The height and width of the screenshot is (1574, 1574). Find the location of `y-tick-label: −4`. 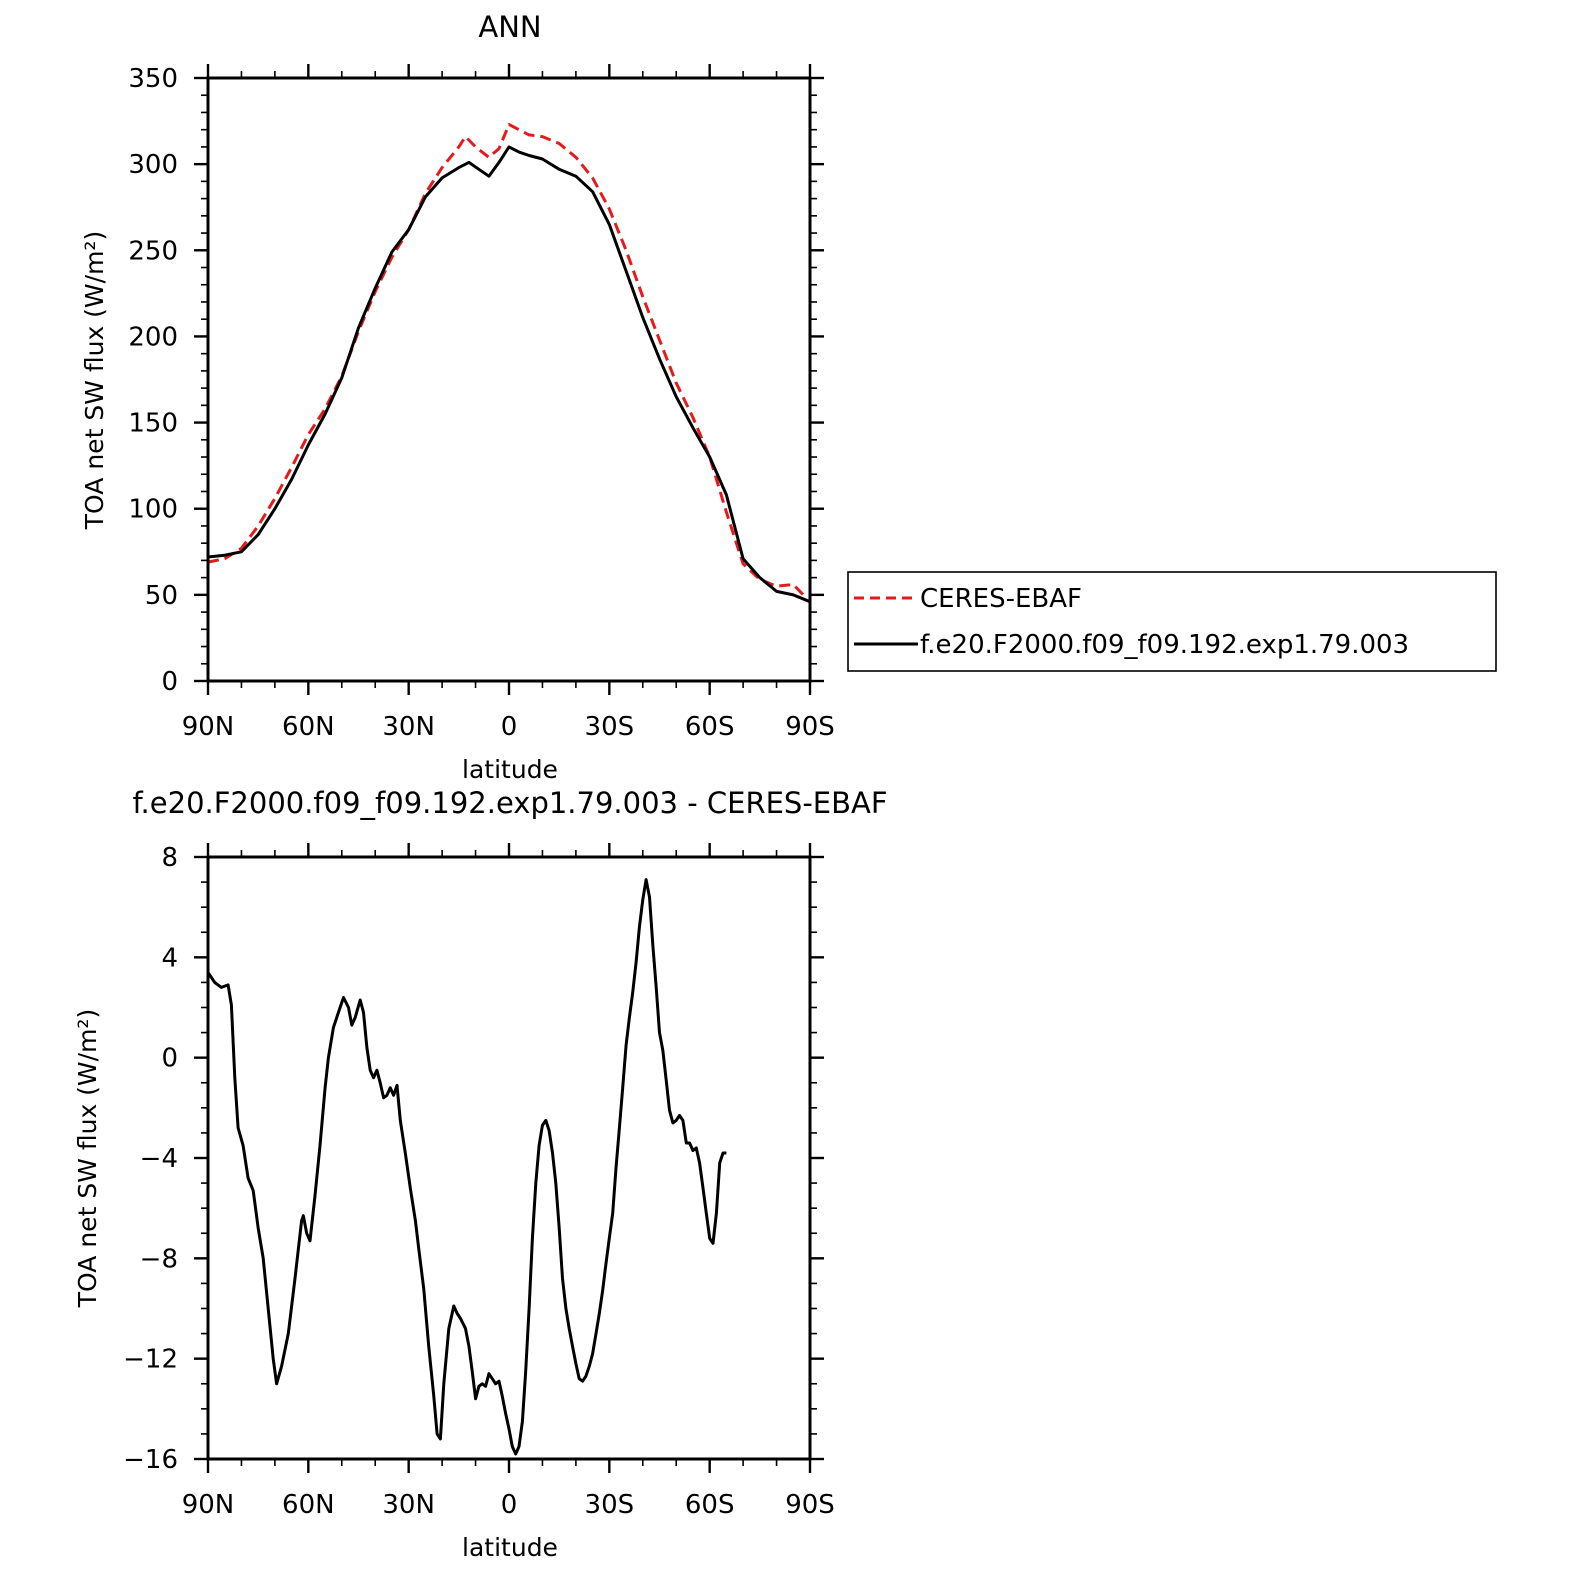

y-tick-label: −4 is located at coordinates (159, 1159).